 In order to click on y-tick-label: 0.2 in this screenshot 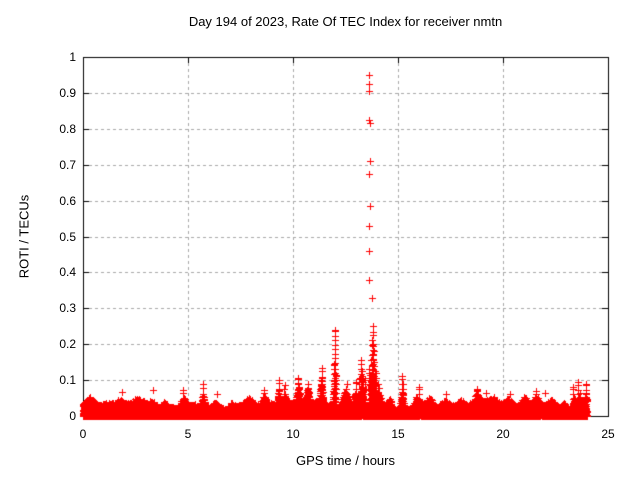, I will do `click(67, 344)`.